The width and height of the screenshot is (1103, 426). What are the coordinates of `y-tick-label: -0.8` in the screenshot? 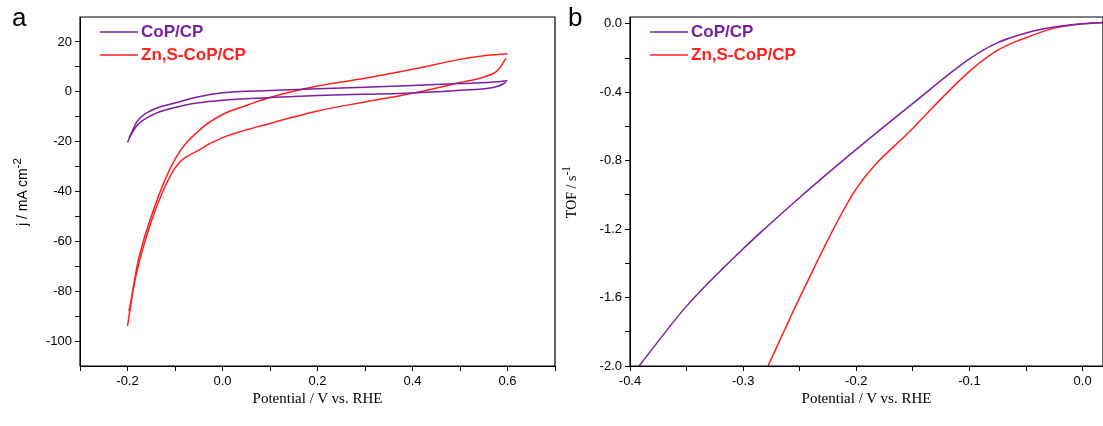 It's located at (610, 160).